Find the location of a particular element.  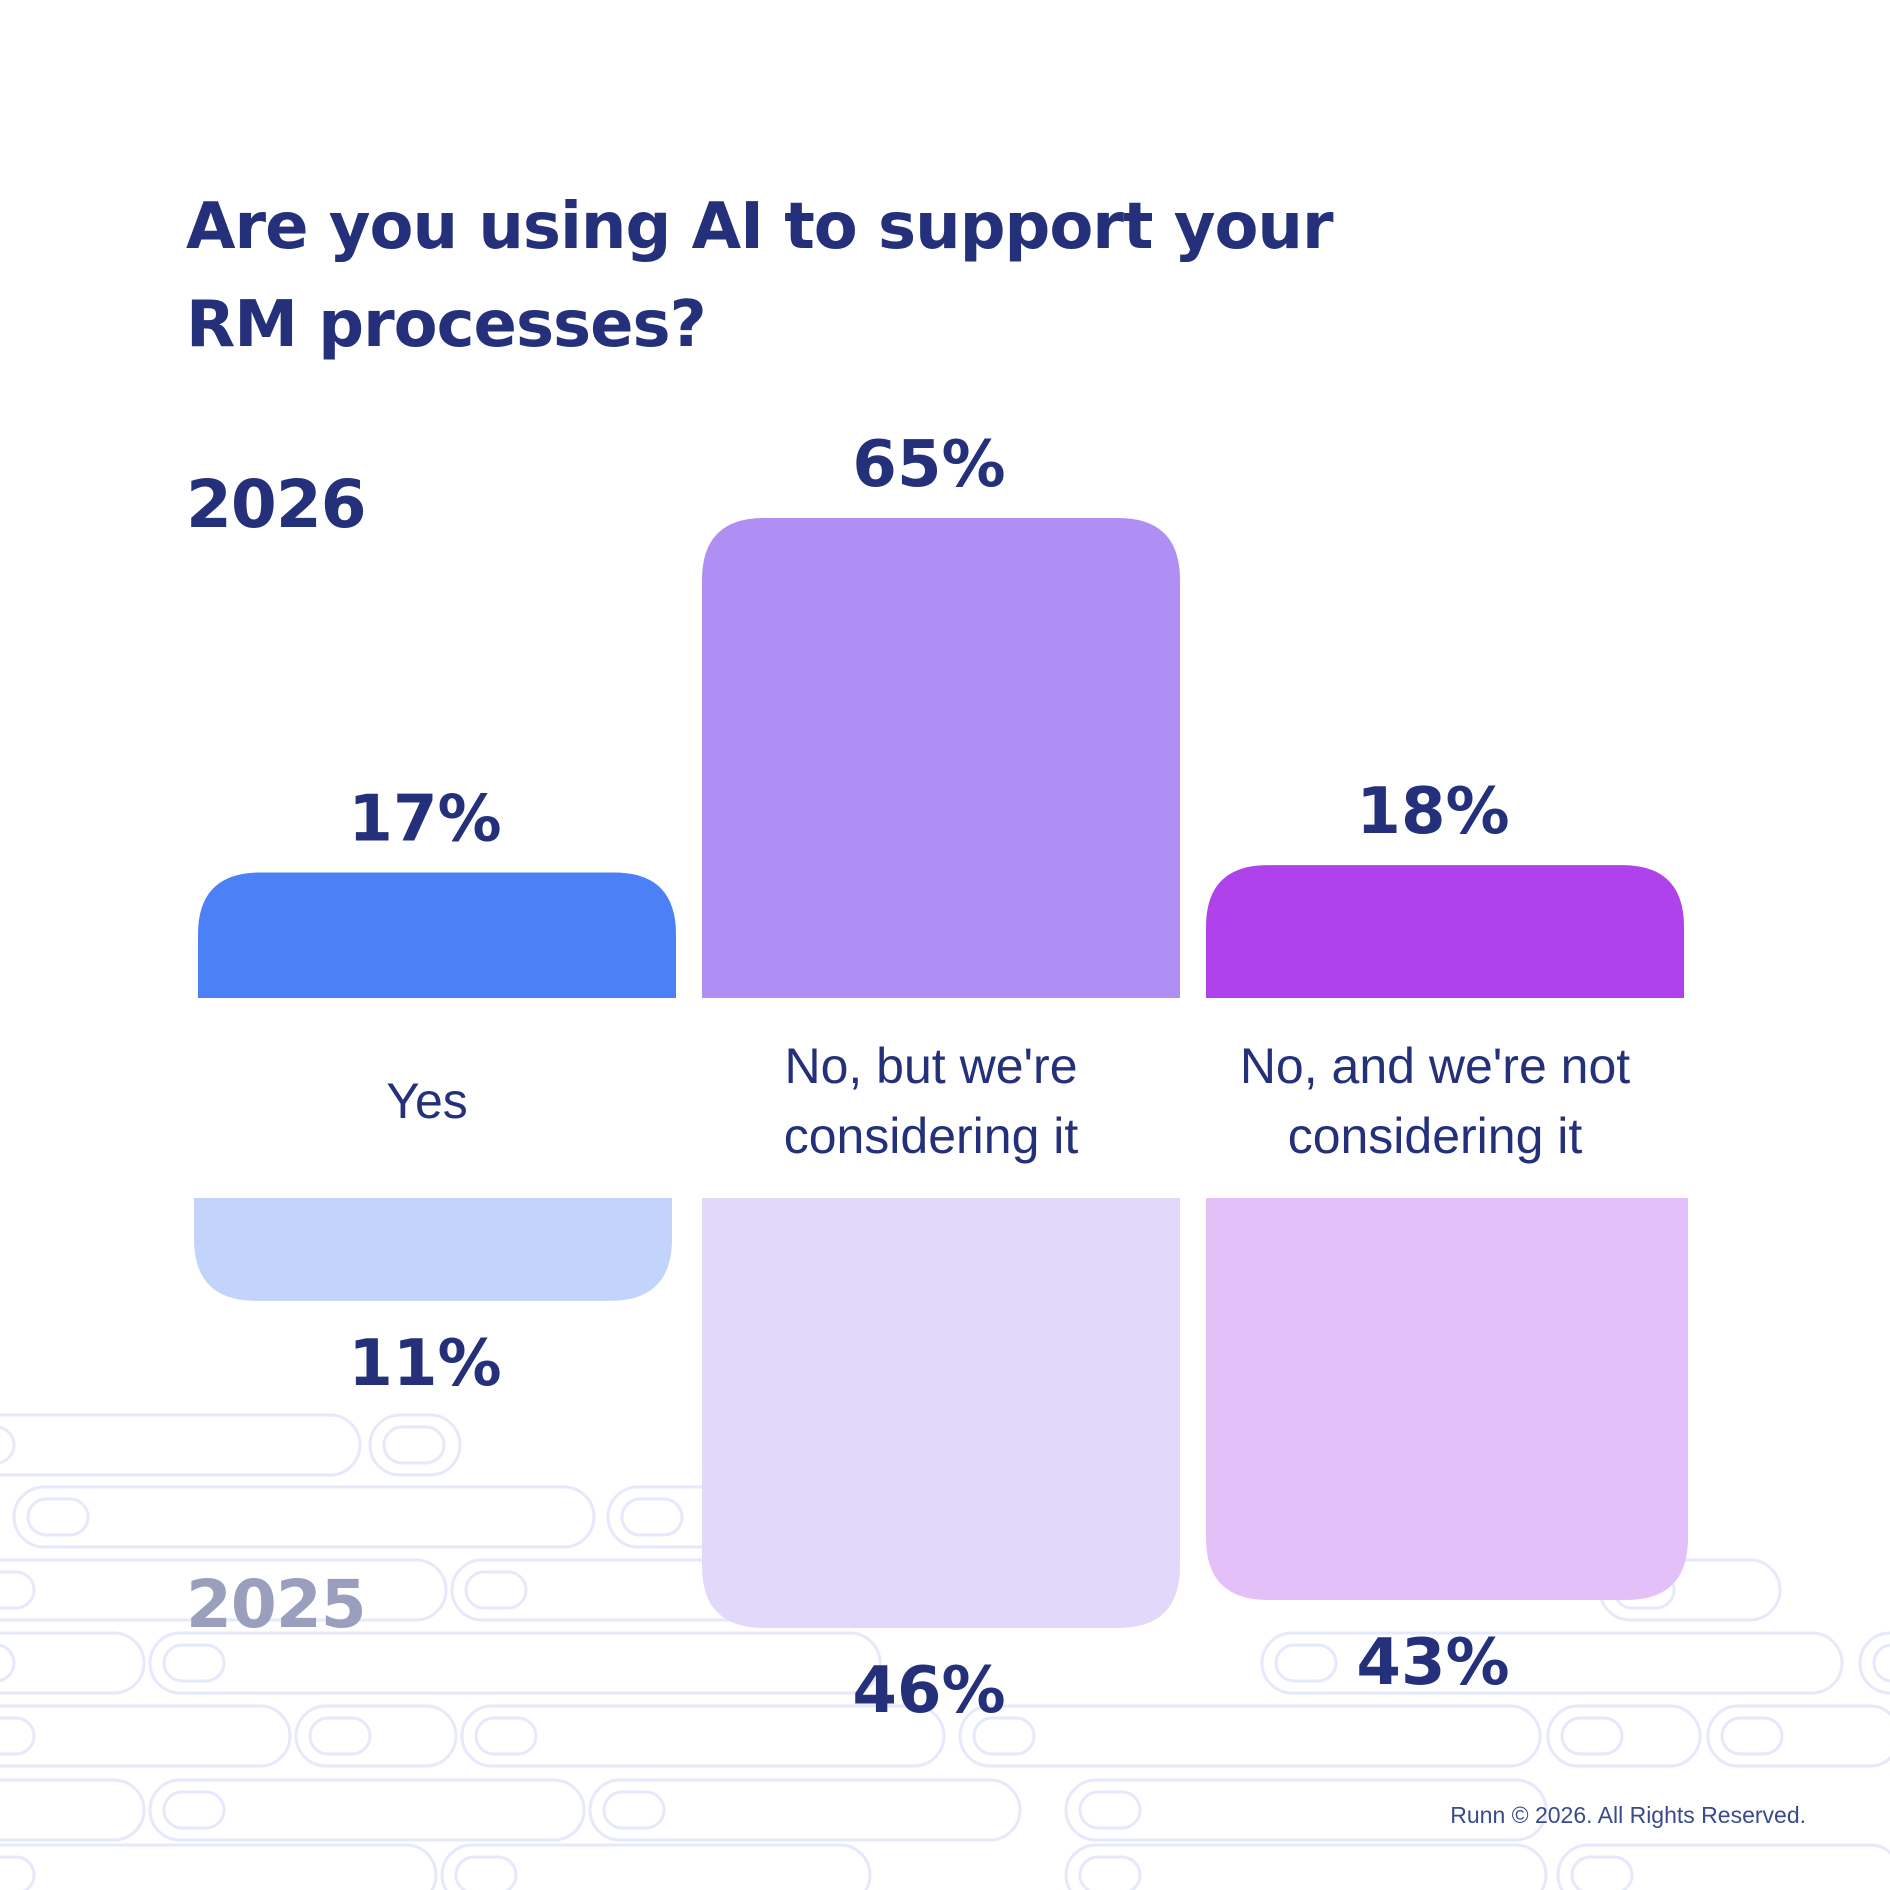

series-label-2026: 2026 is located at coordinates (276, 504).